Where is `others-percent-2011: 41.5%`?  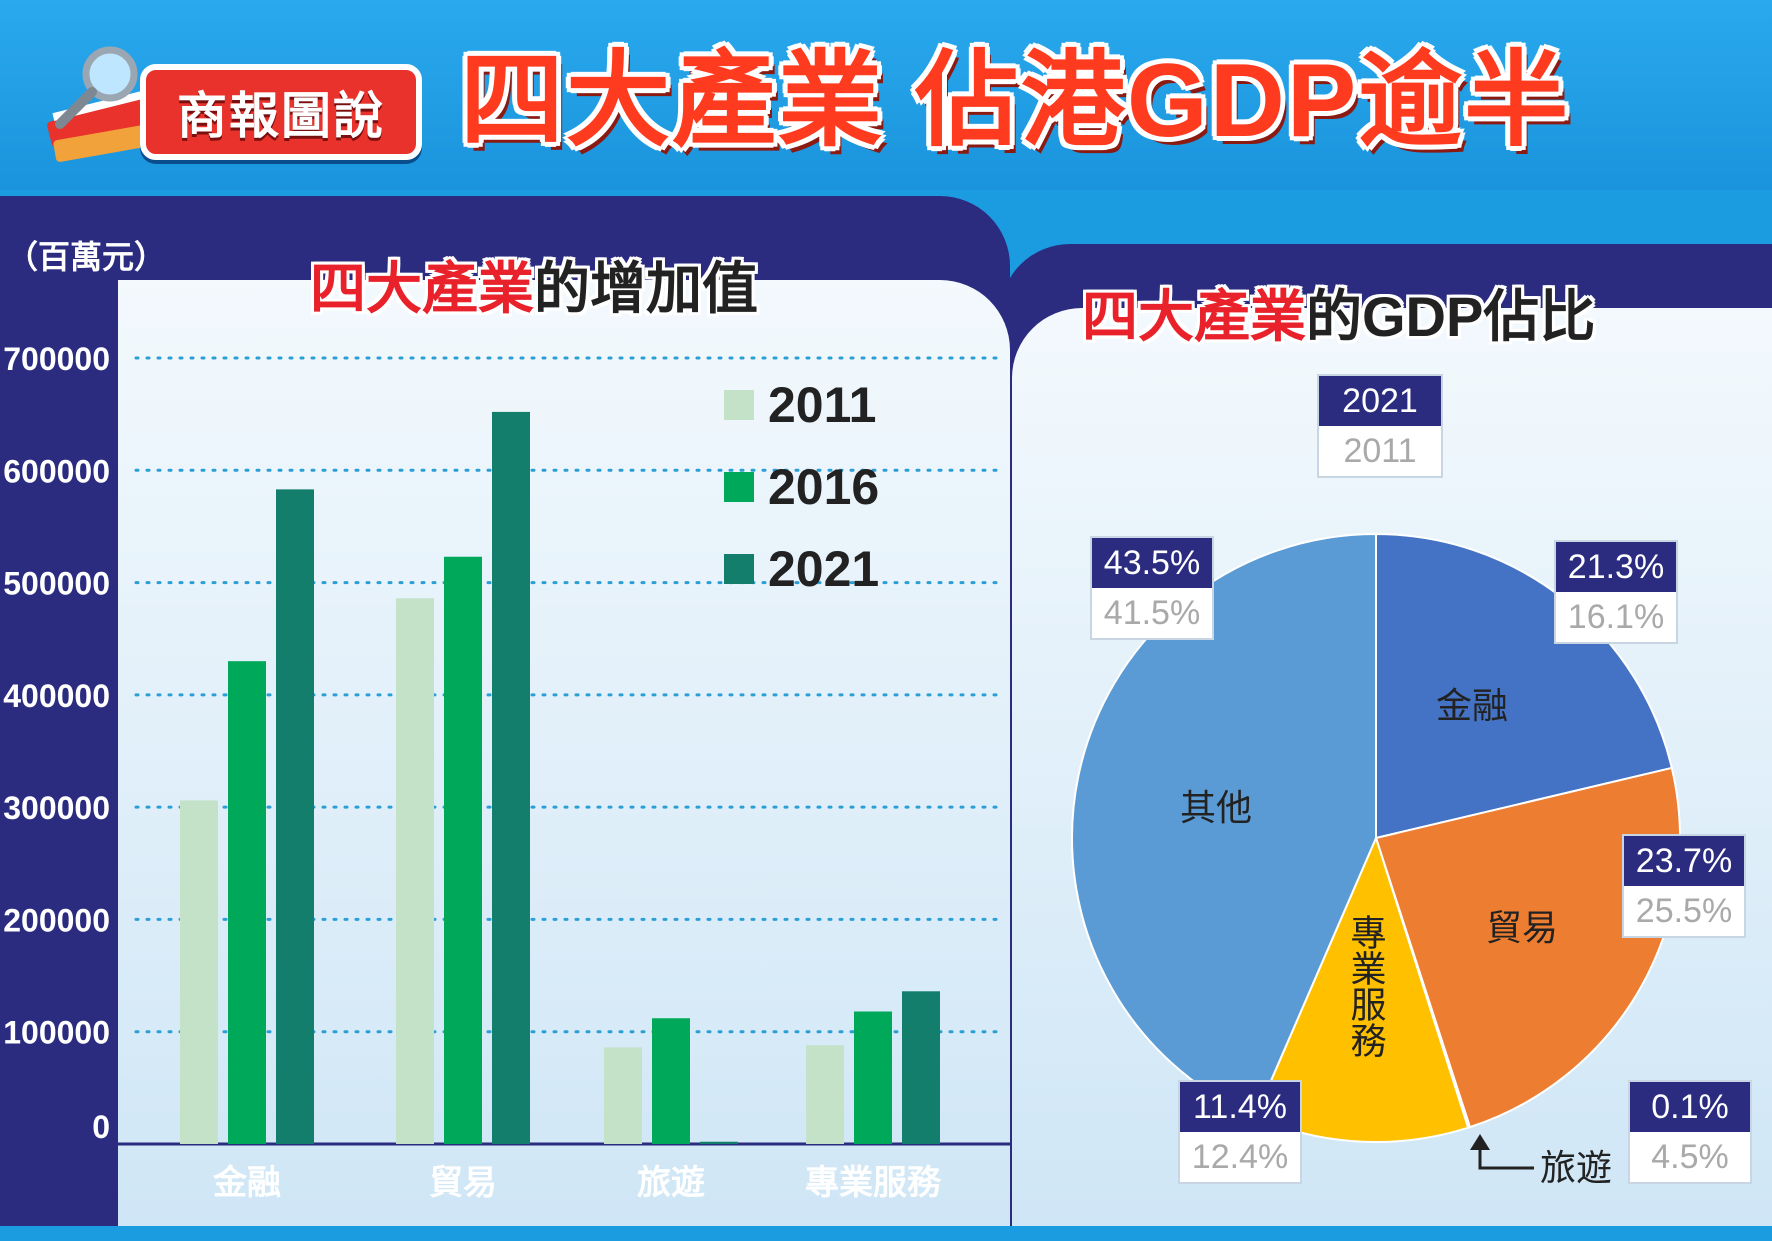
others-percent-2011: 41.5% is located at coordinates (1152, 613).